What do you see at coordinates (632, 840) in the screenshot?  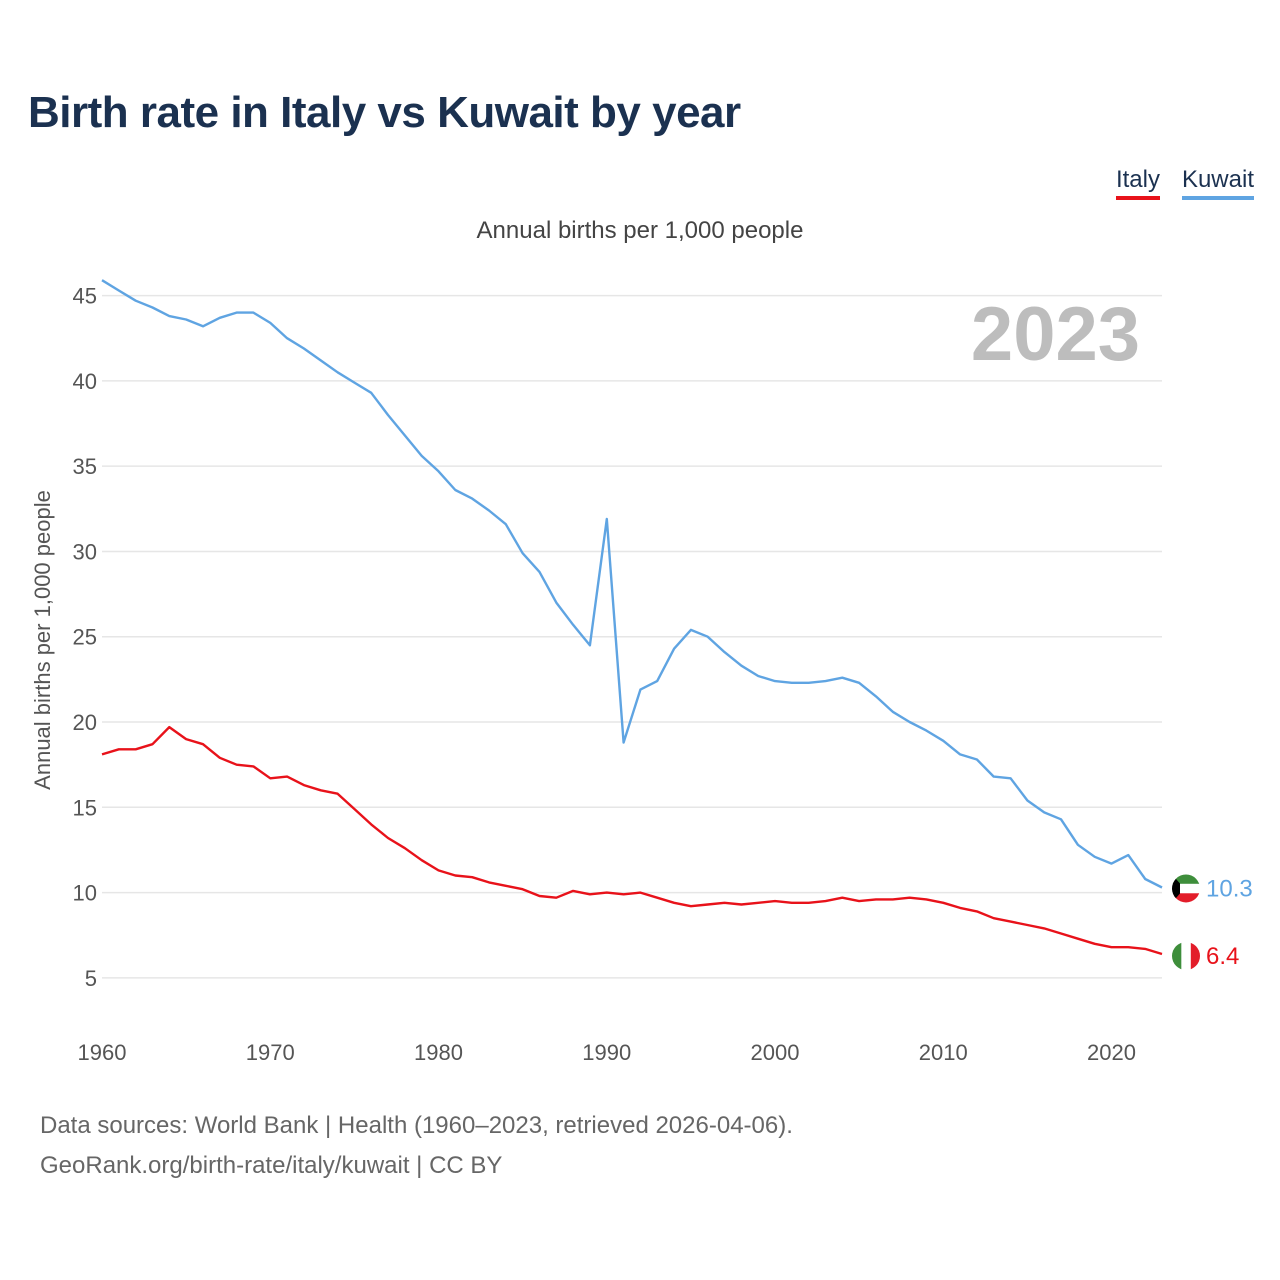 I see `series-line-italy` at bounding box center [632, 840].